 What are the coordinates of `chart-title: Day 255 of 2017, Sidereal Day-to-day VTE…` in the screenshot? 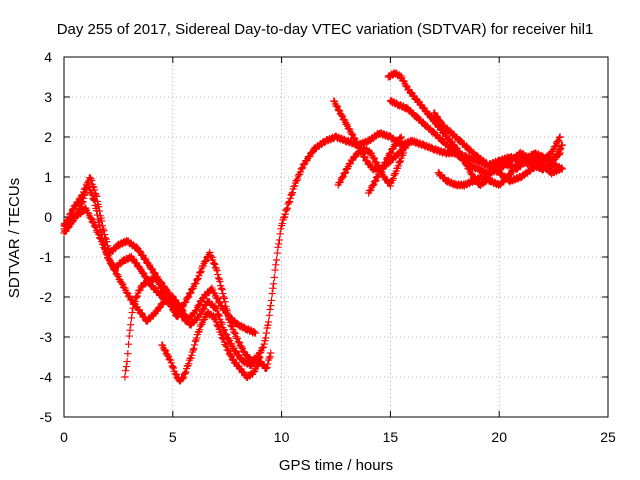 It's located at (325, 29).